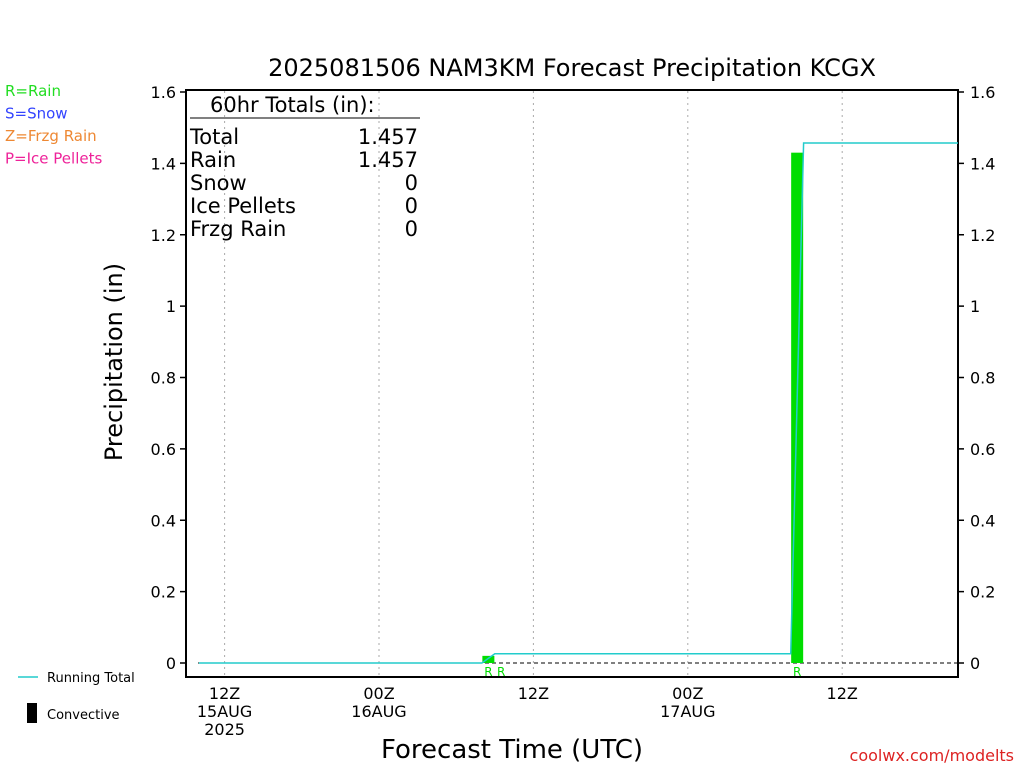  I want to click on y-tick-label-right: 0.2, so click(982, 592).